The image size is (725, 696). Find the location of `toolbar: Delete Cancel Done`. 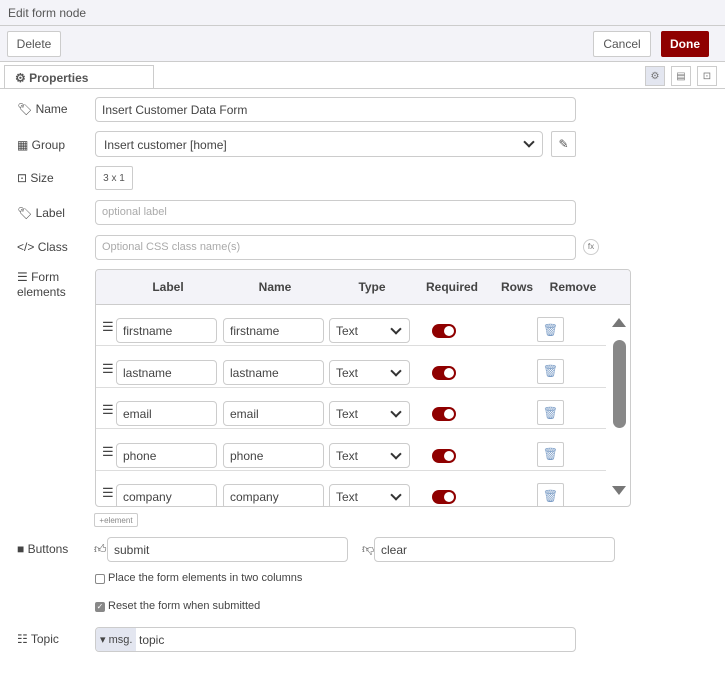

toolbar: Delete Cancel Done is located at coordinates (362, 44).